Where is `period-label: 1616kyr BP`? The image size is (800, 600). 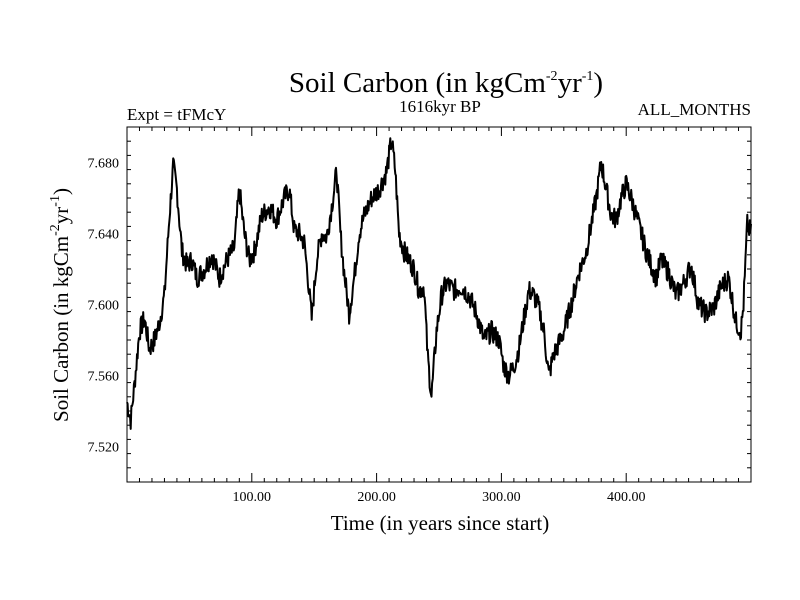 period-label: 1616kyr BP is located at coordinates (440, 106).